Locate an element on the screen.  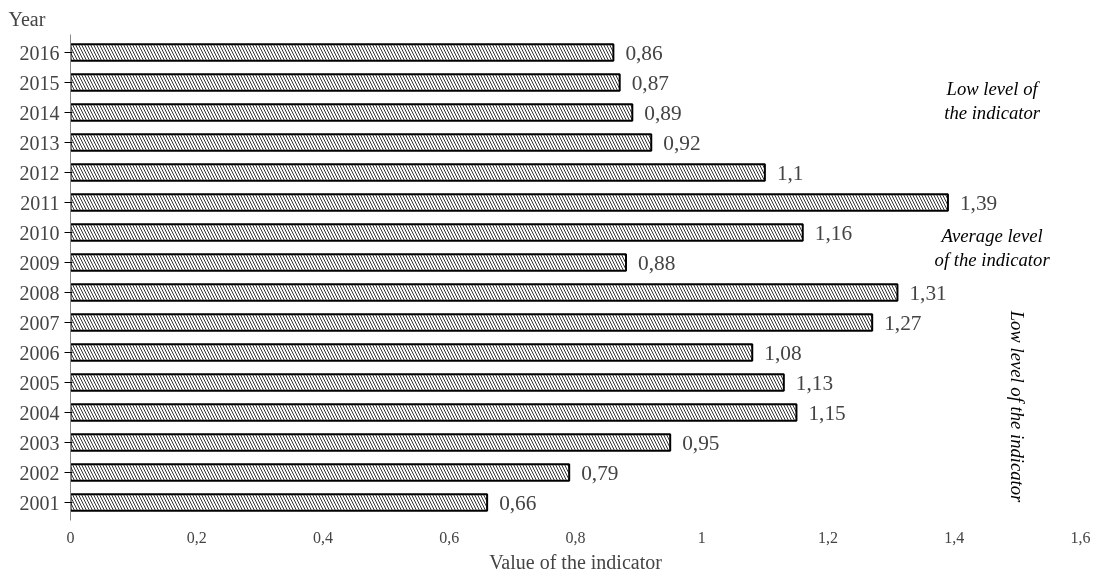
x-tick-label: 0,6 is located at coordinates (449, 537).